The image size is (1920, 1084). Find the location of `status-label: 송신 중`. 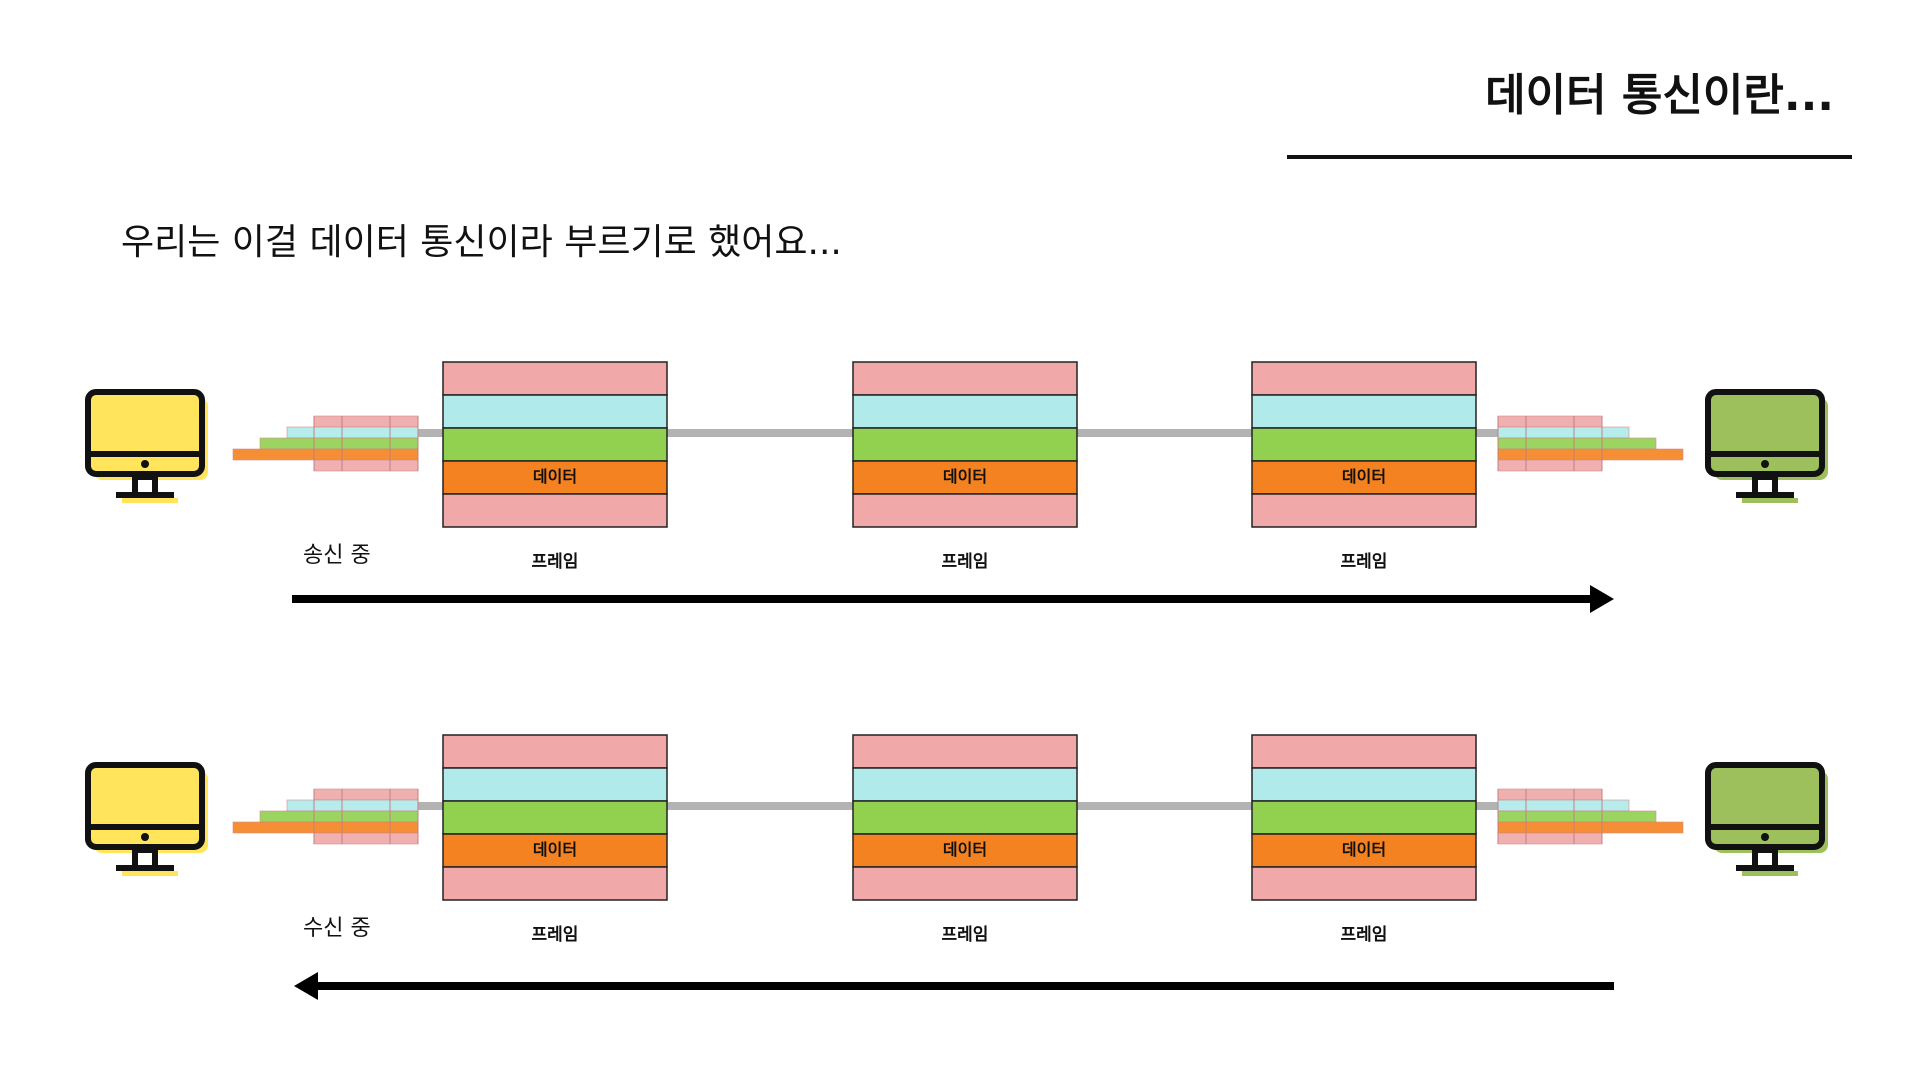

status-label: 송신 중 is located at coordinates (337, 555).